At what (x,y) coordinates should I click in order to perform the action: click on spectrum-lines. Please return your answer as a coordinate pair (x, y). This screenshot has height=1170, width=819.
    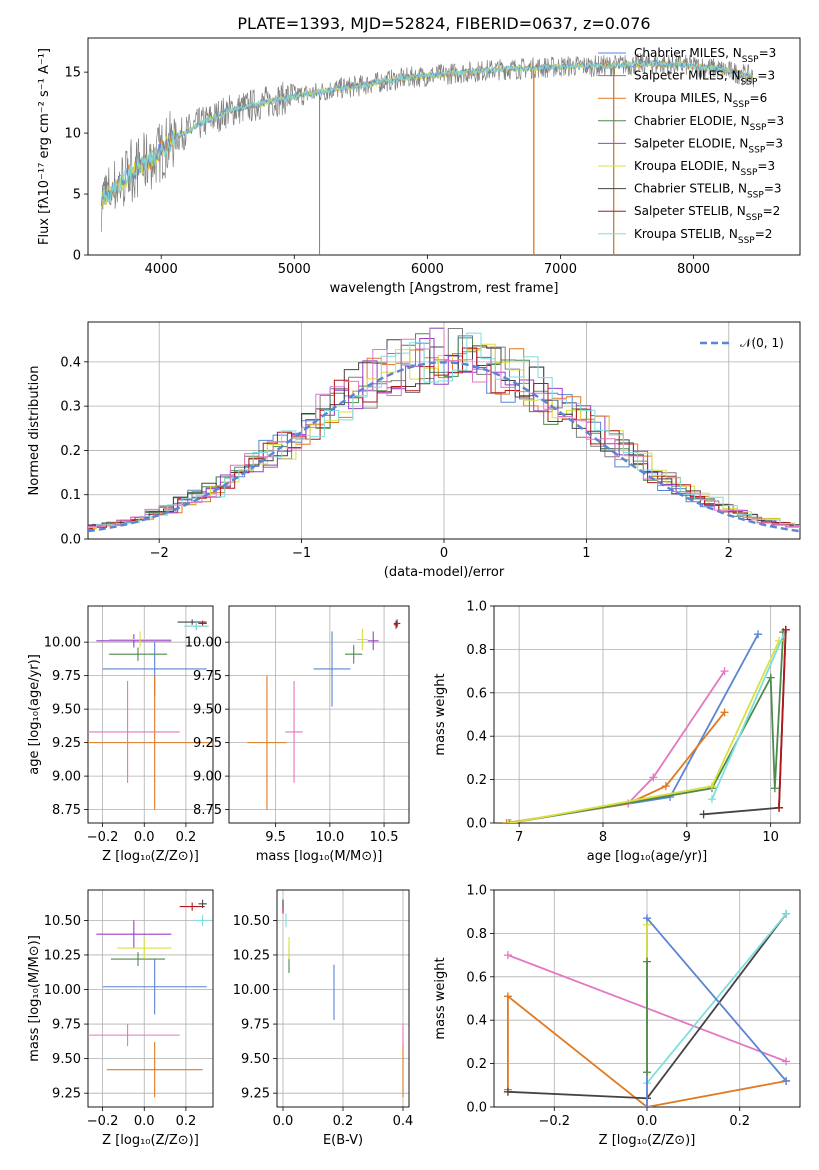
    Looking at the image, I should click on (427, 154).